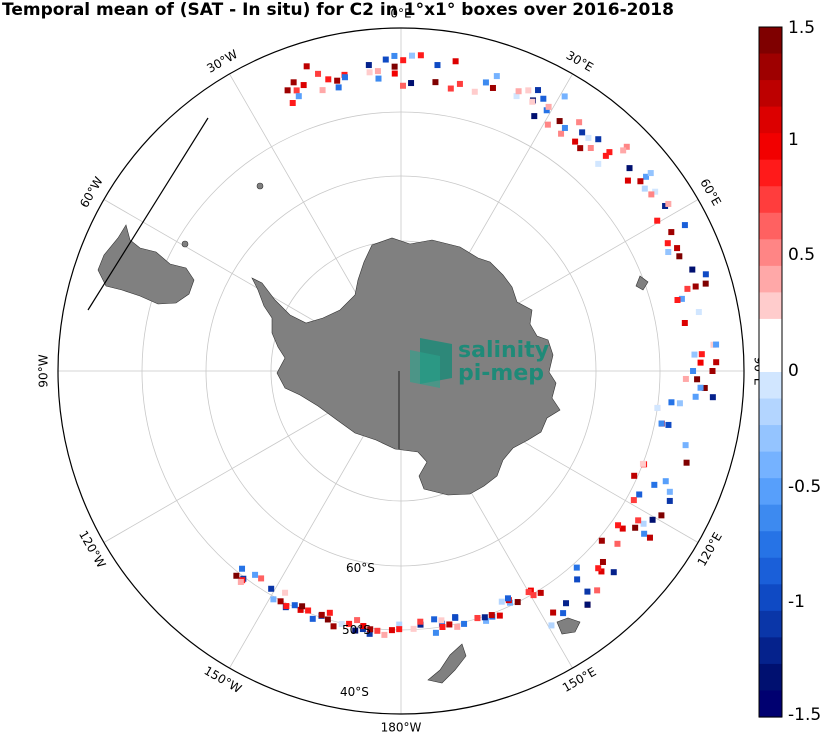  What do you see at coordinates (223, 679) in the screenshot?
I see `lon-label: 150°W` at bounding box center [223, 679].